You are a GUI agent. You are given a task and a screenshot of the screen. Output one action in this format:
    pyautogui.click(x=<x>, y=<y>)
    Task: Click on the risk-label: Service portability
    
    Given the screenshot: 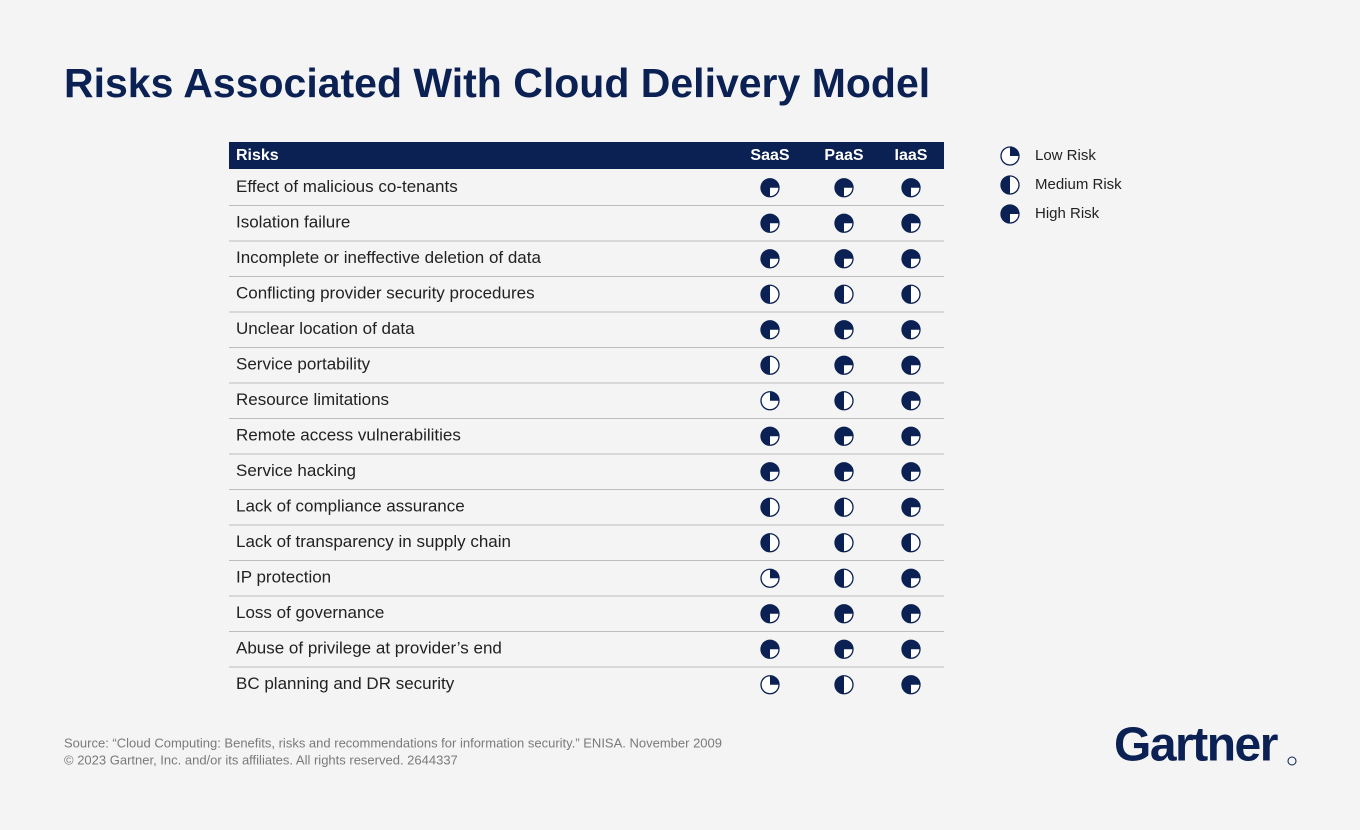 What is the action you would take?
    pyautogui.click(x=303, y=364)
    